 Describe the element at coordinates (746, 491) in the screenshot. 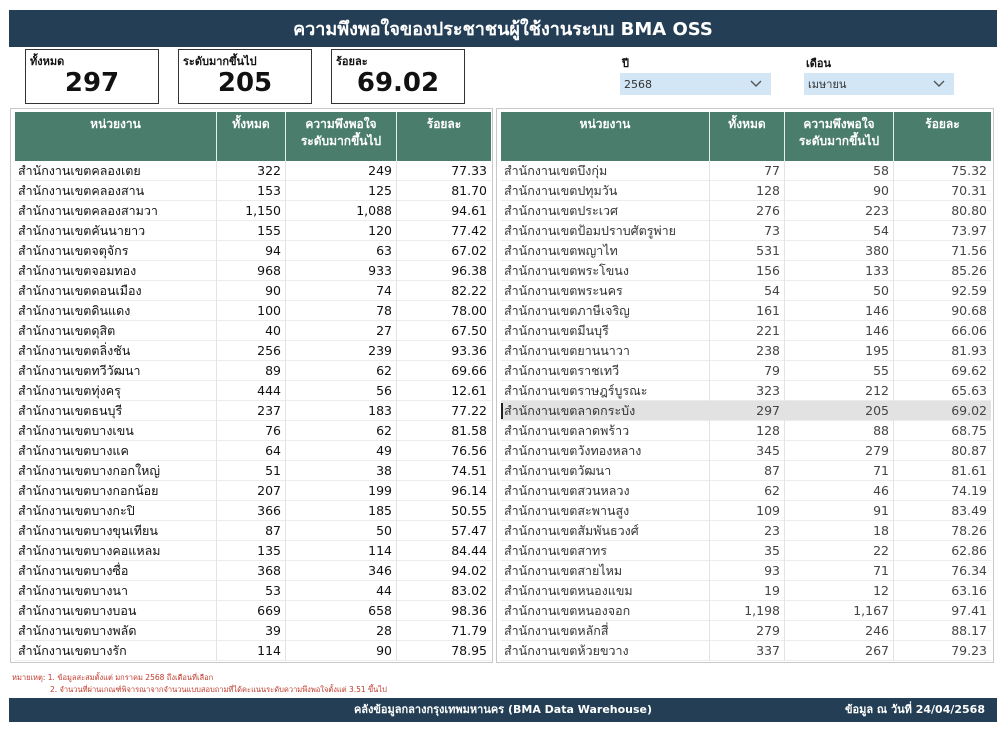

I see `table-row: สำนักงานเขตสวนหลวง 62 46 74.19` at that location.